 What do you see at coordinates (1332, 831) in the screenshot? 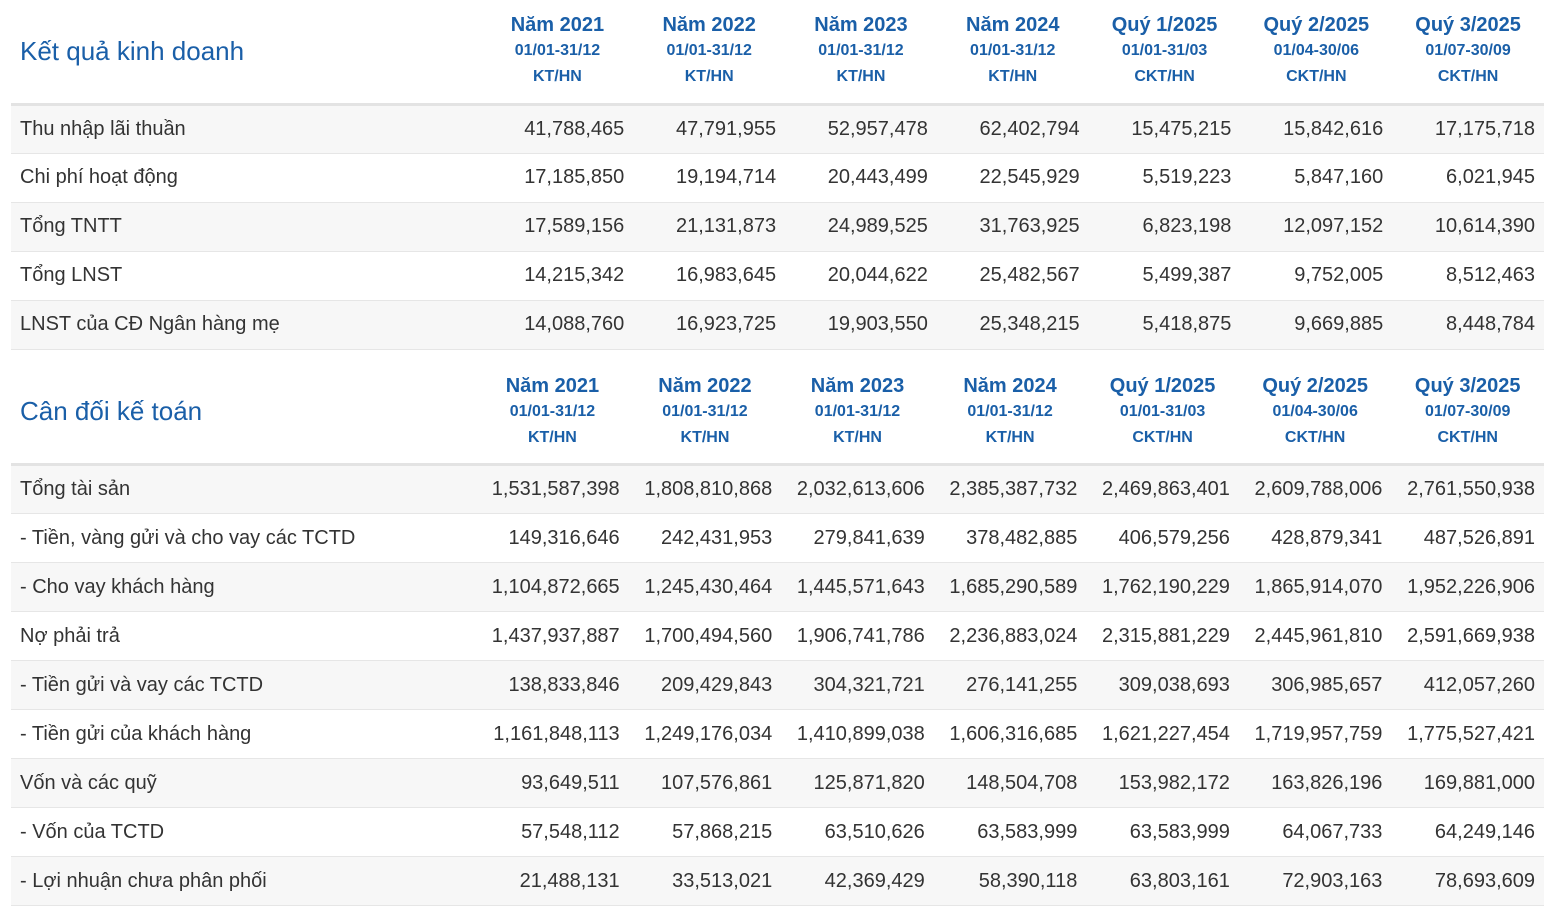
I see `table-cell: 64,067,733` at bounding box center [1332, 831].